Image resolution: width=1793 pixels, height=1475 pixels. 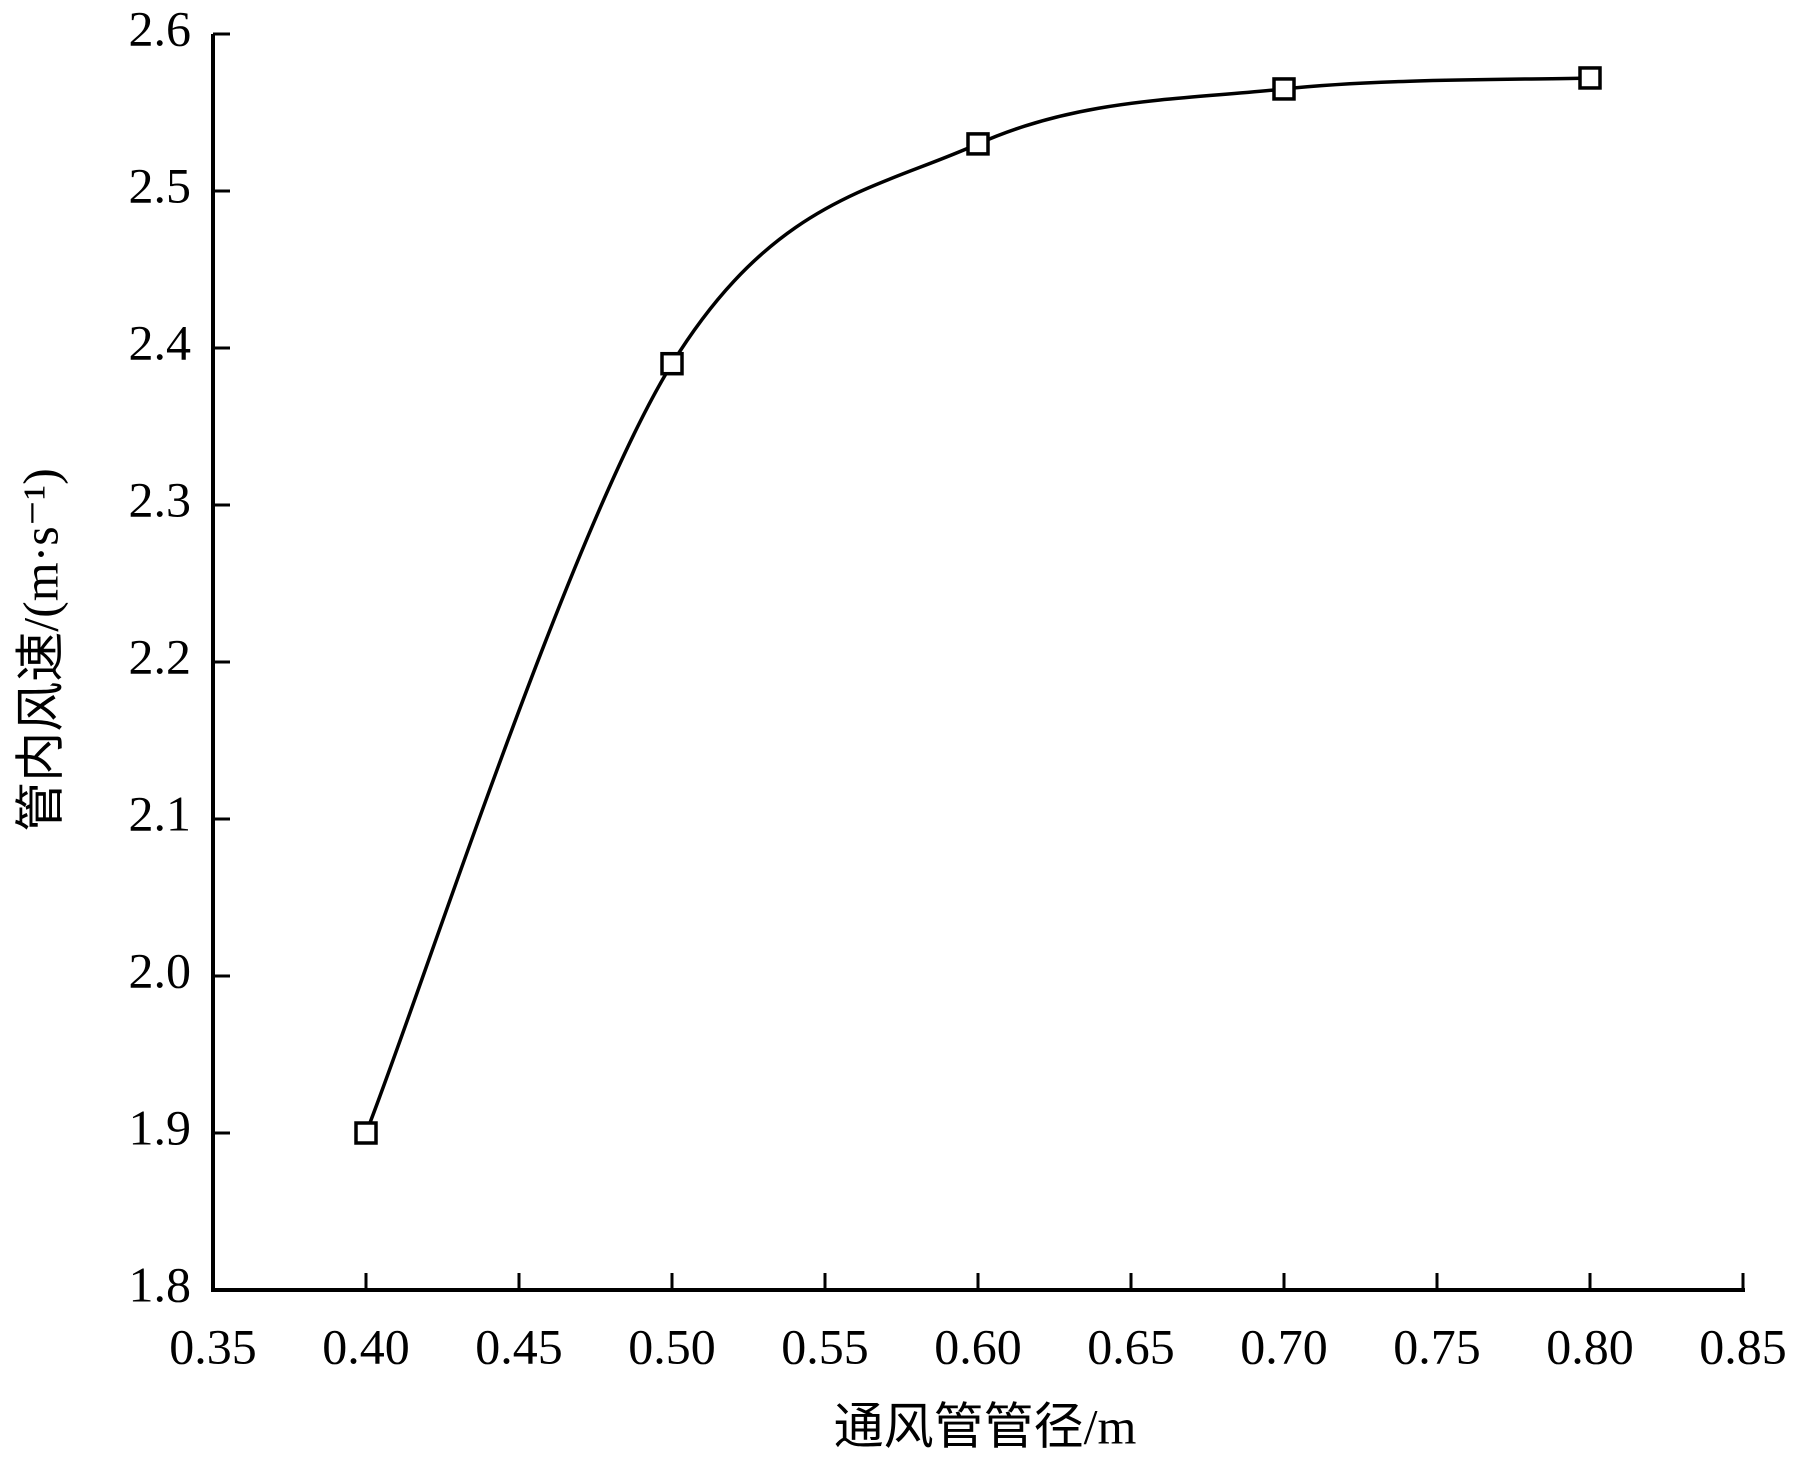 What do you see at coordinates (213, 1346) in the screenshot?
I see `x-tick-label: 0.35` at bounding box center [213, 1346].